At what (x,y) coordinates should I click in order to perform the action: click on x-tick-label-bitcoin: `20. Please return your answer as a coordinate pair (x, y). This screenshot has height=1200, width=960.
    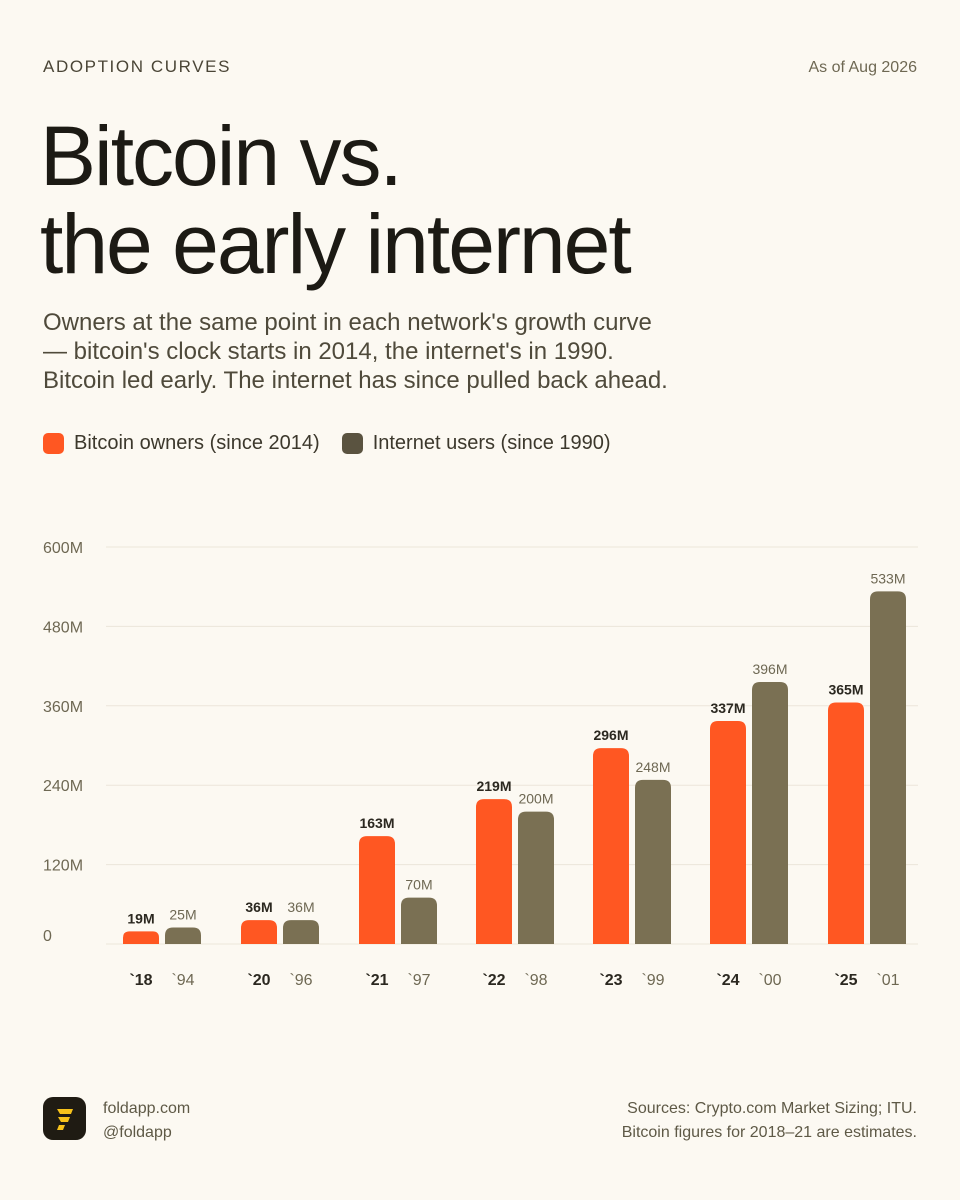
    Looking at the image, I should click on (258, 980).